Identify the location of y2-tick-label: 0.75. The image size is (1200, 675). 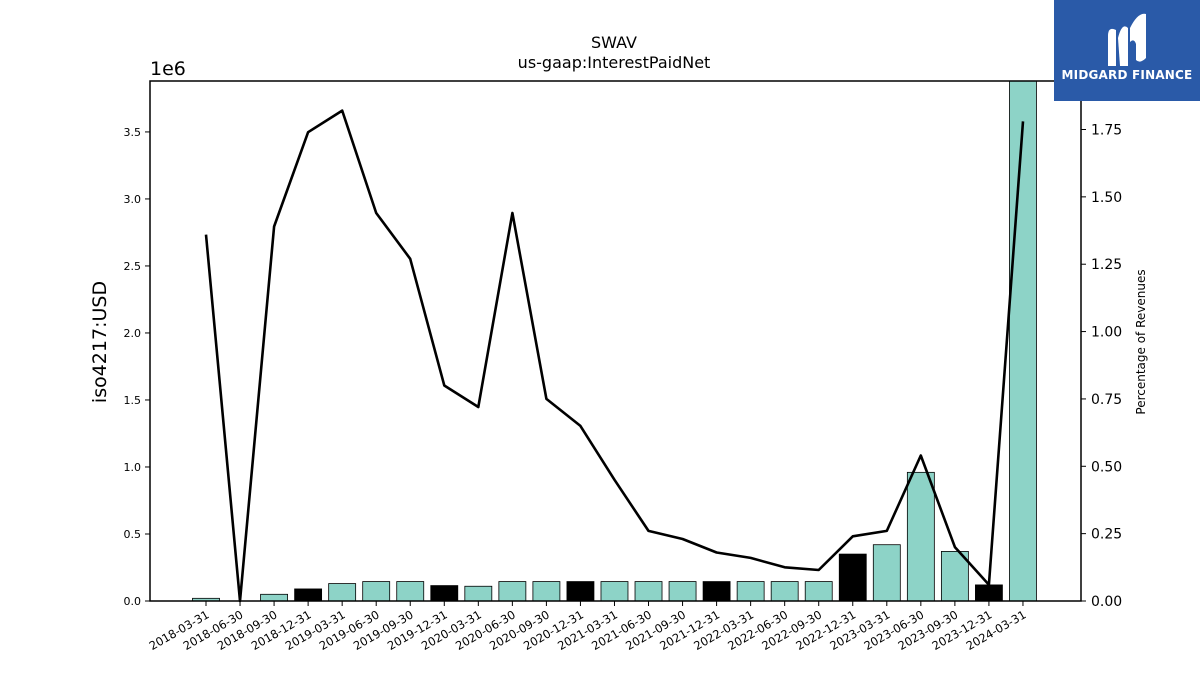
(1106, 400).